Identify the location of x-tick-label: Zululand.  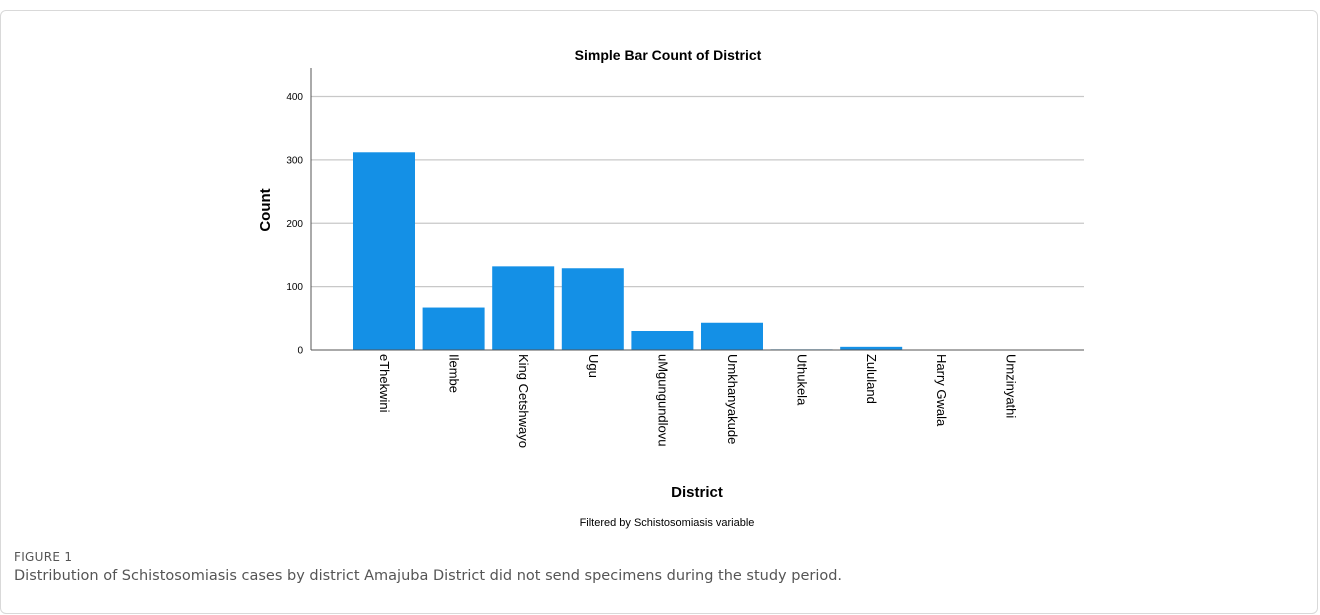
(871, 379).